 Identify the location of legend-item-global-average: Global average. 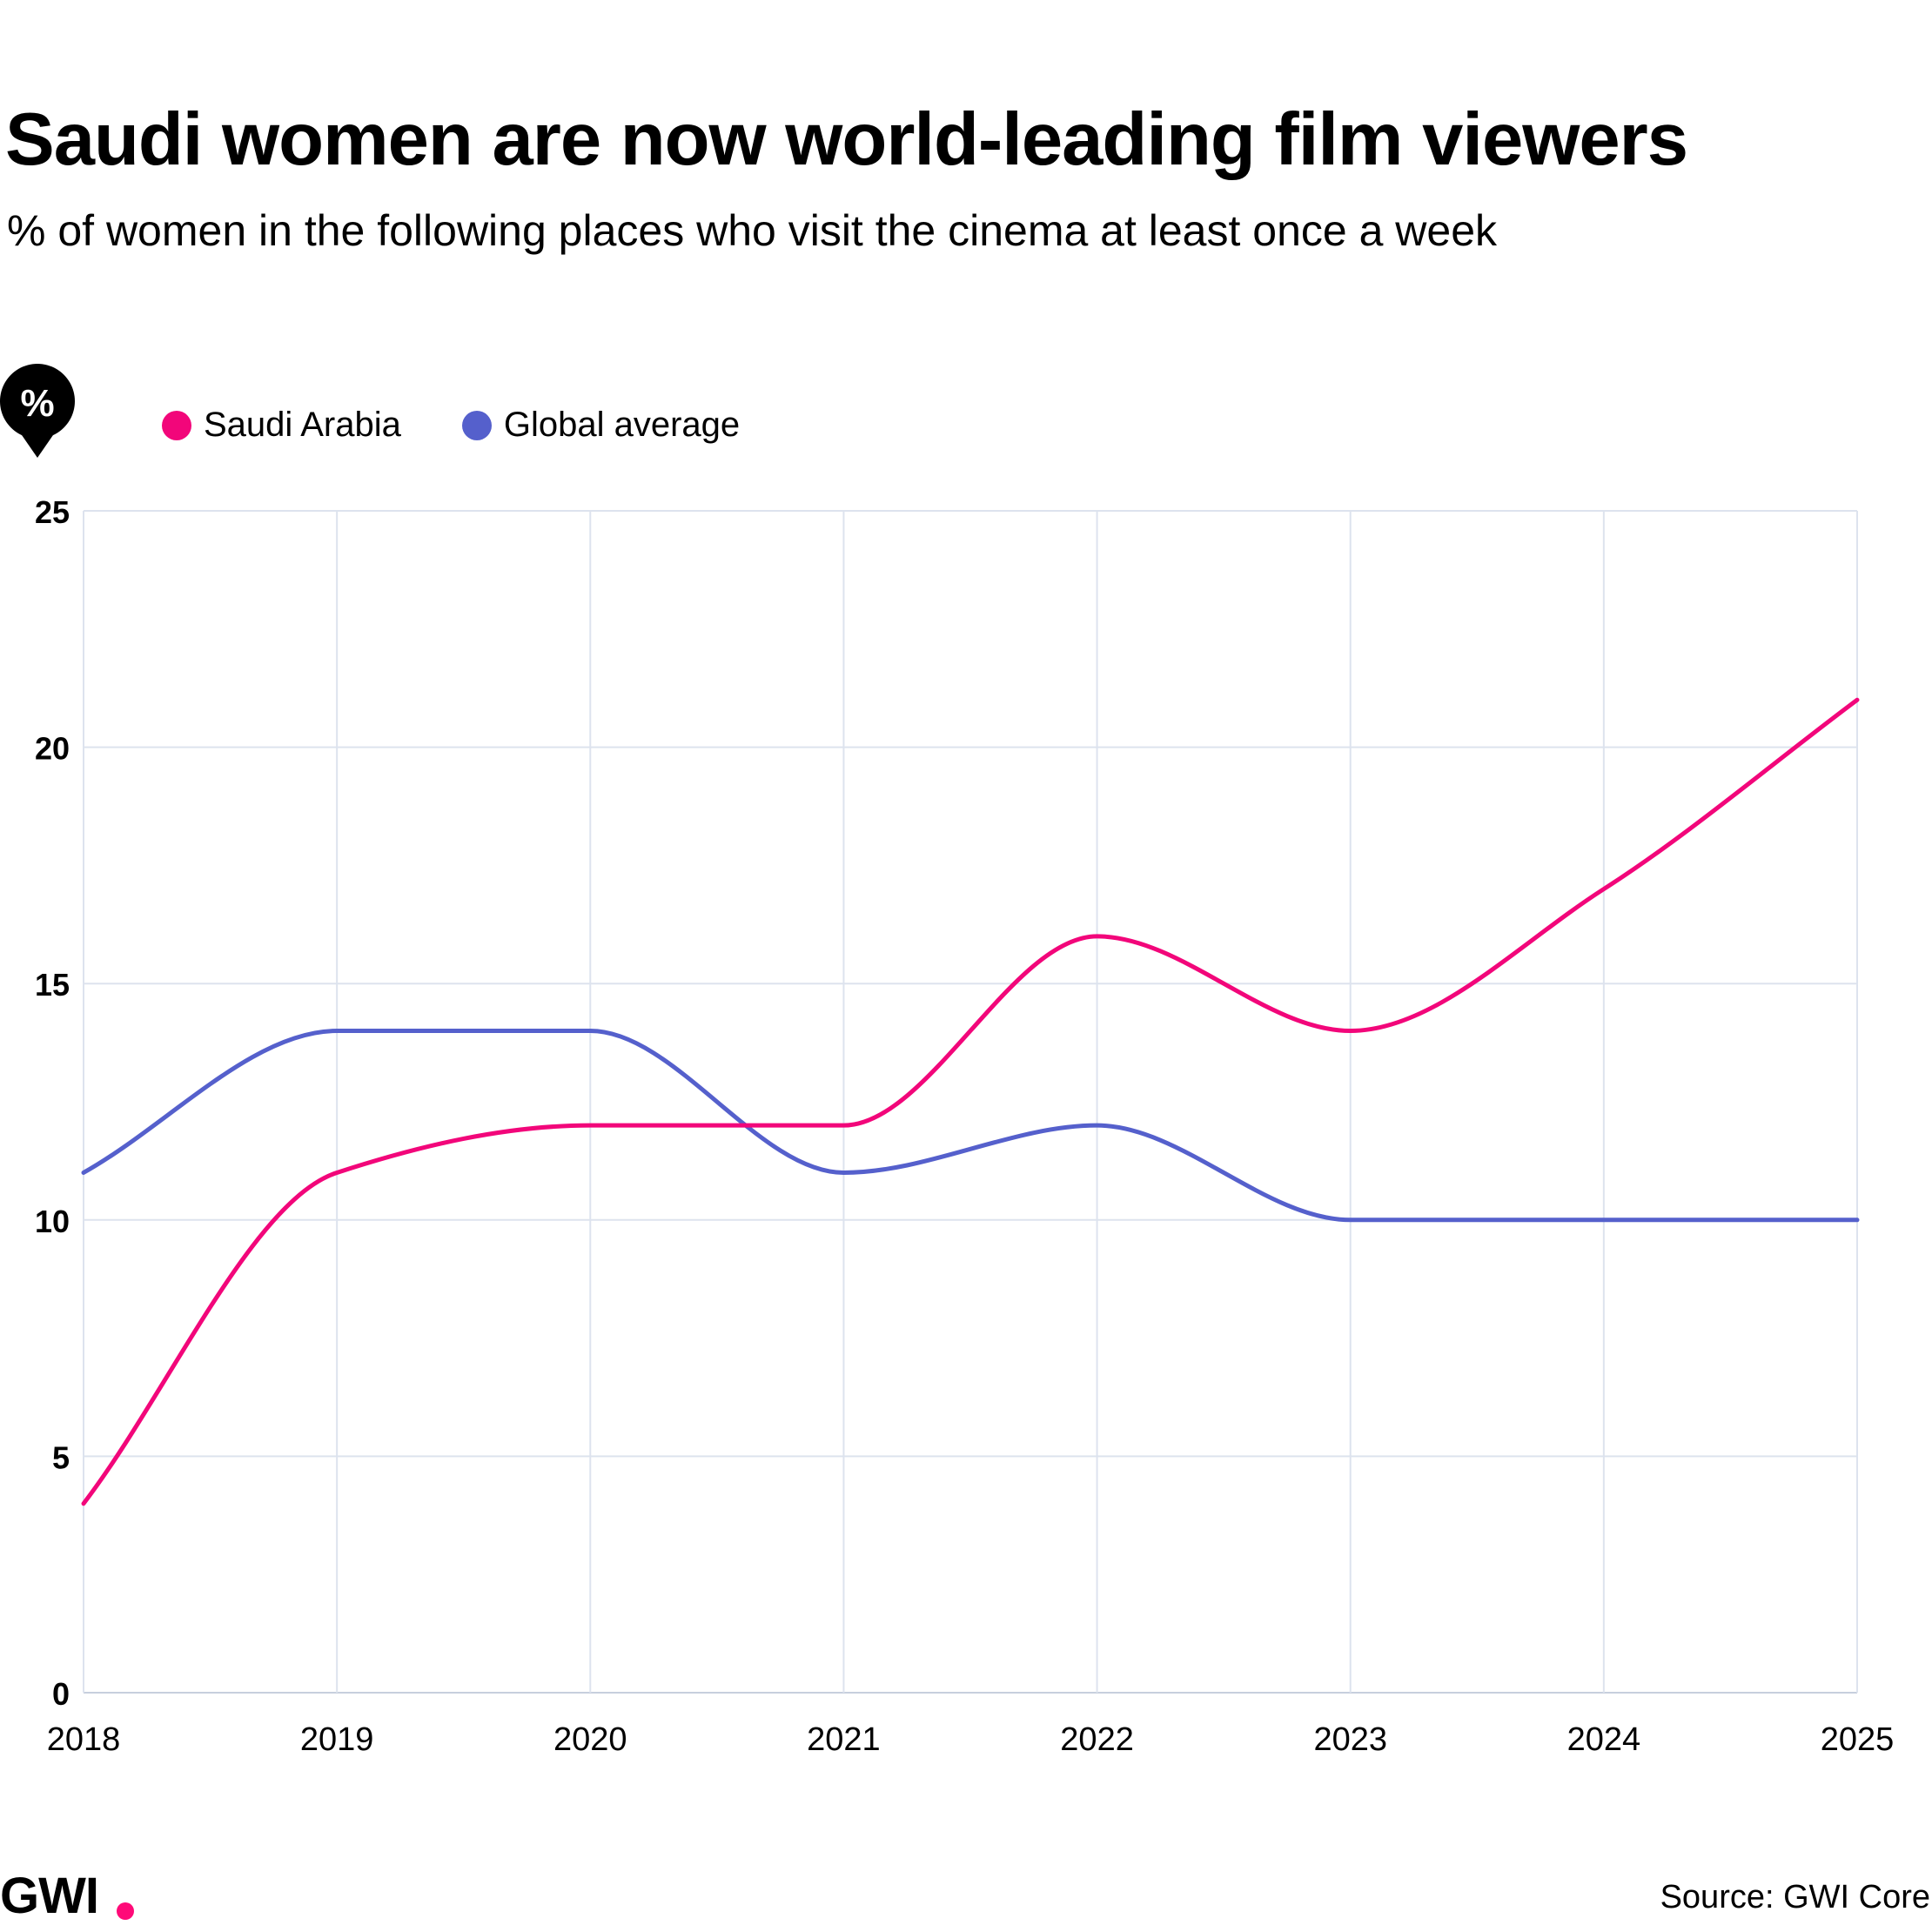
(601, 425).